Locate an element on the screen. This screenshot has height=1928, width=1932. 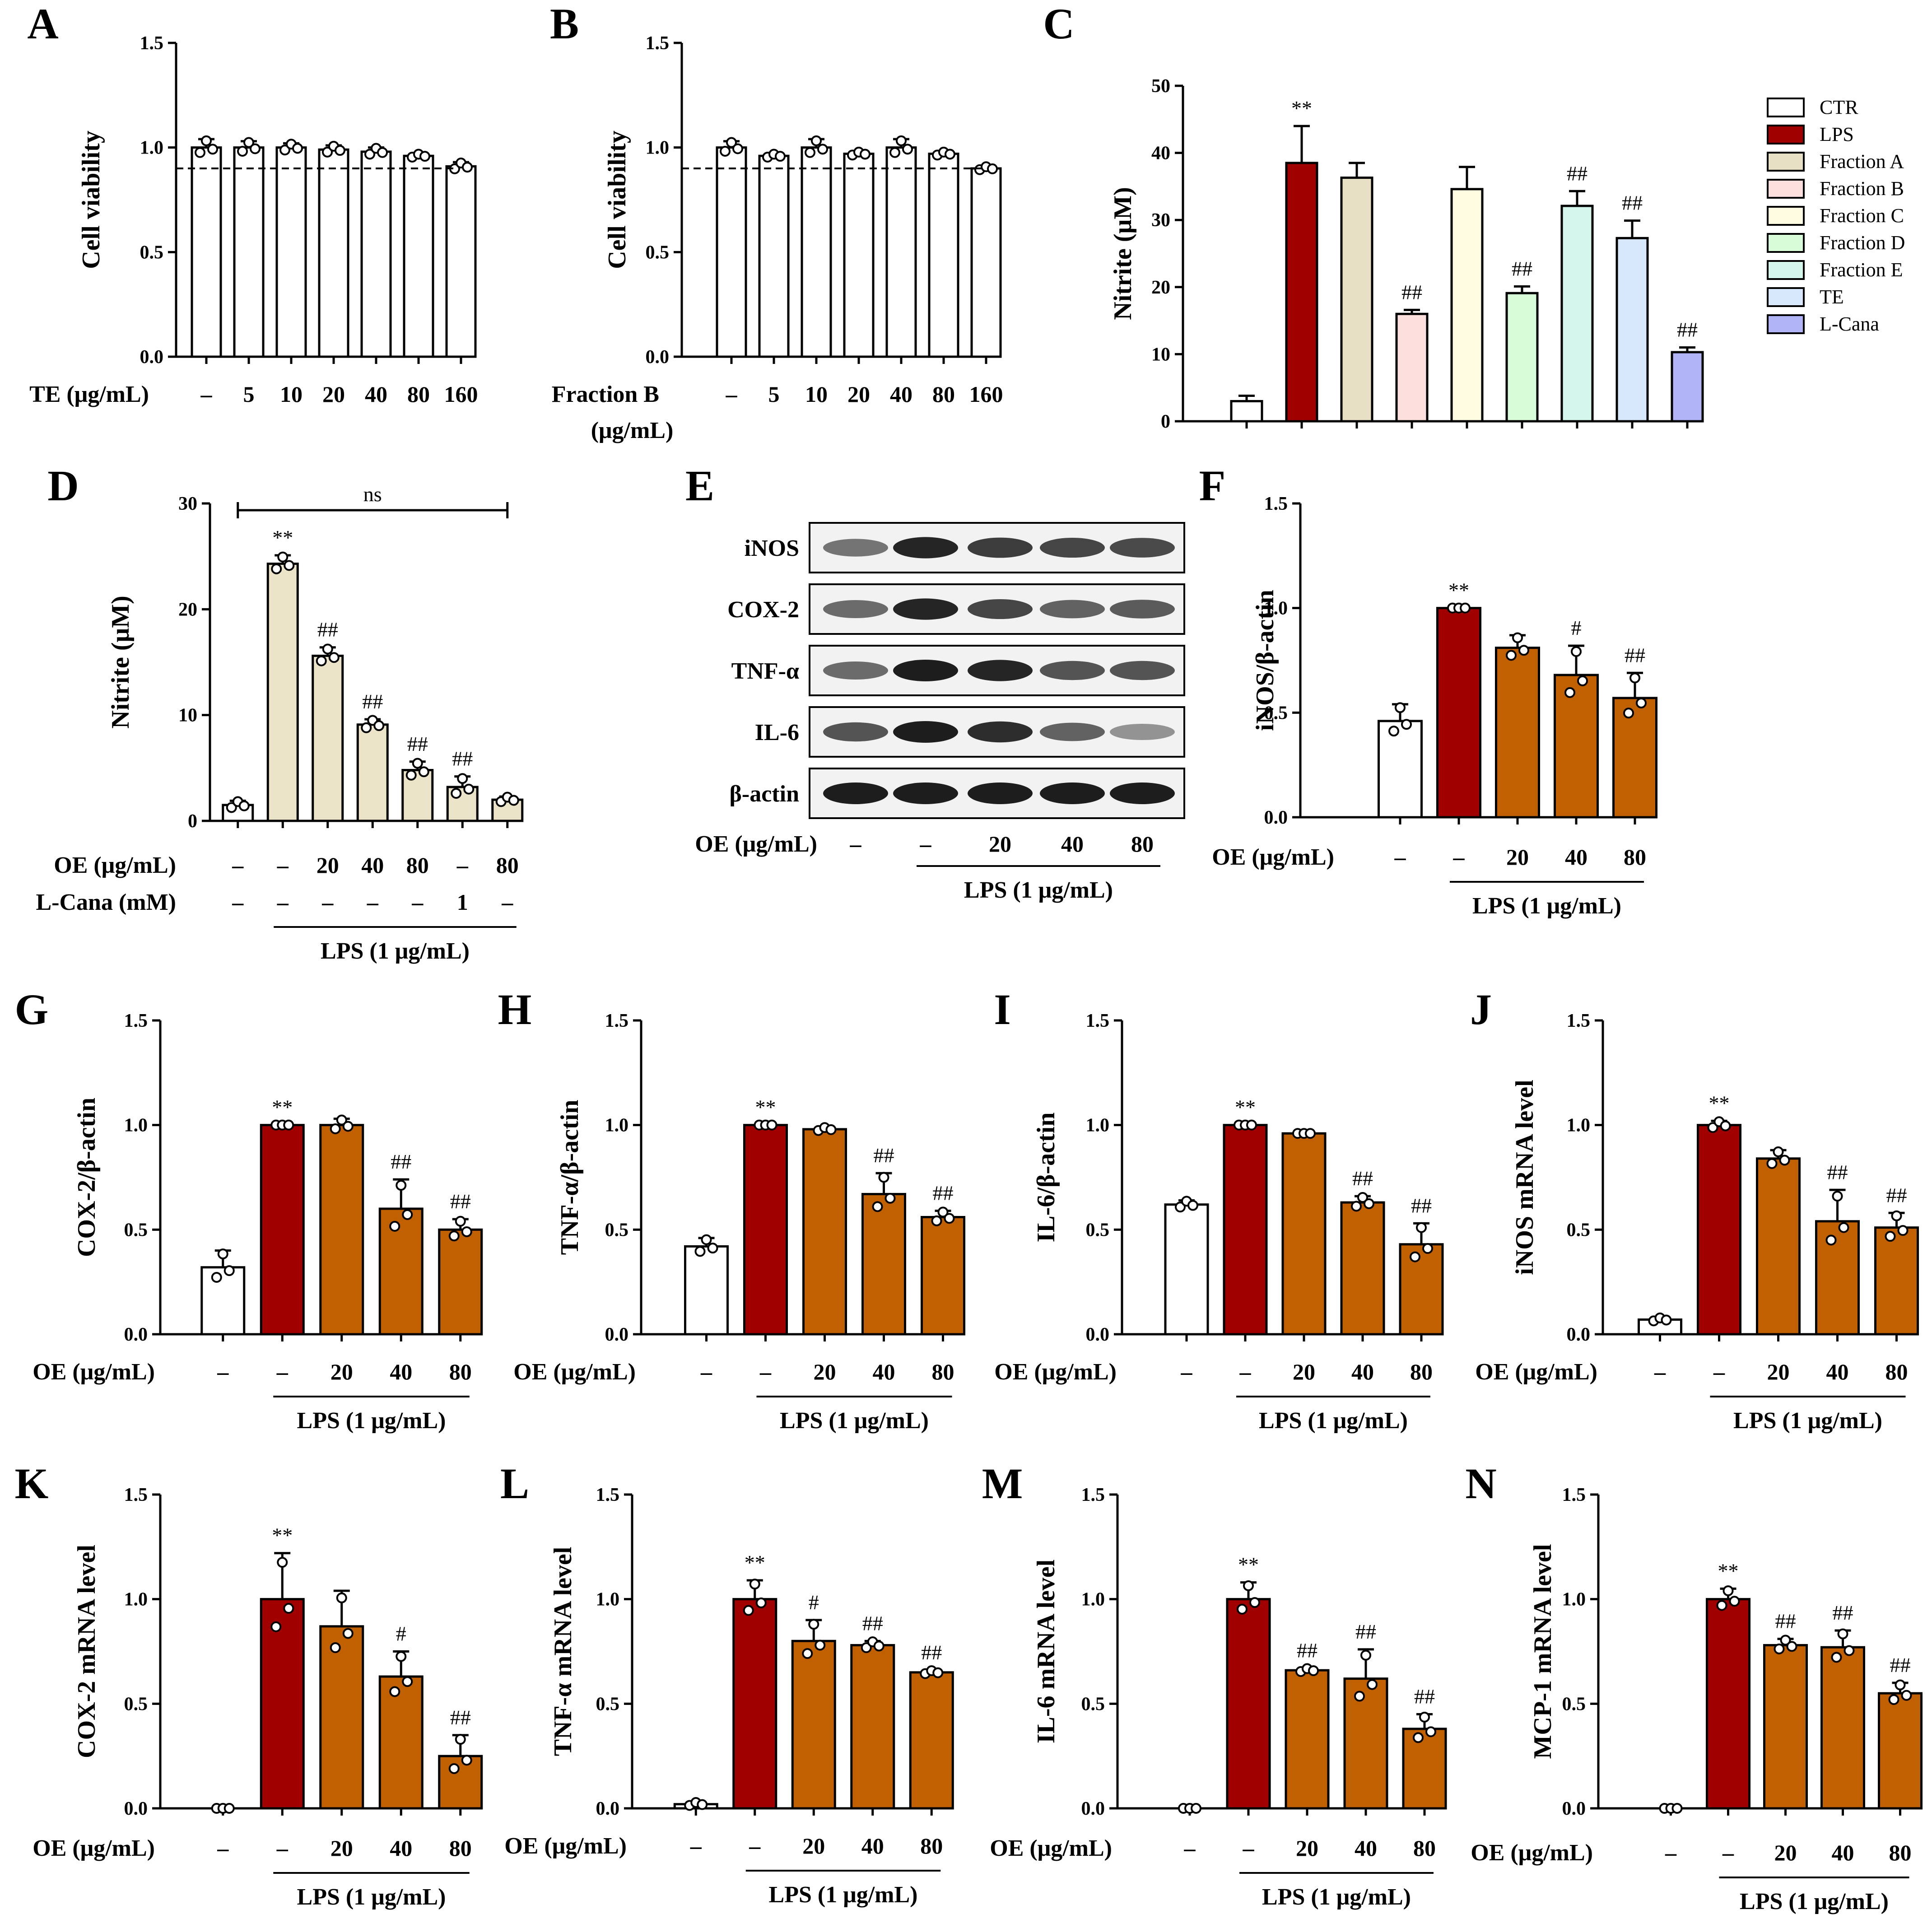
y-tick-label-A: 1.5 is located at coordinates (152, 43).